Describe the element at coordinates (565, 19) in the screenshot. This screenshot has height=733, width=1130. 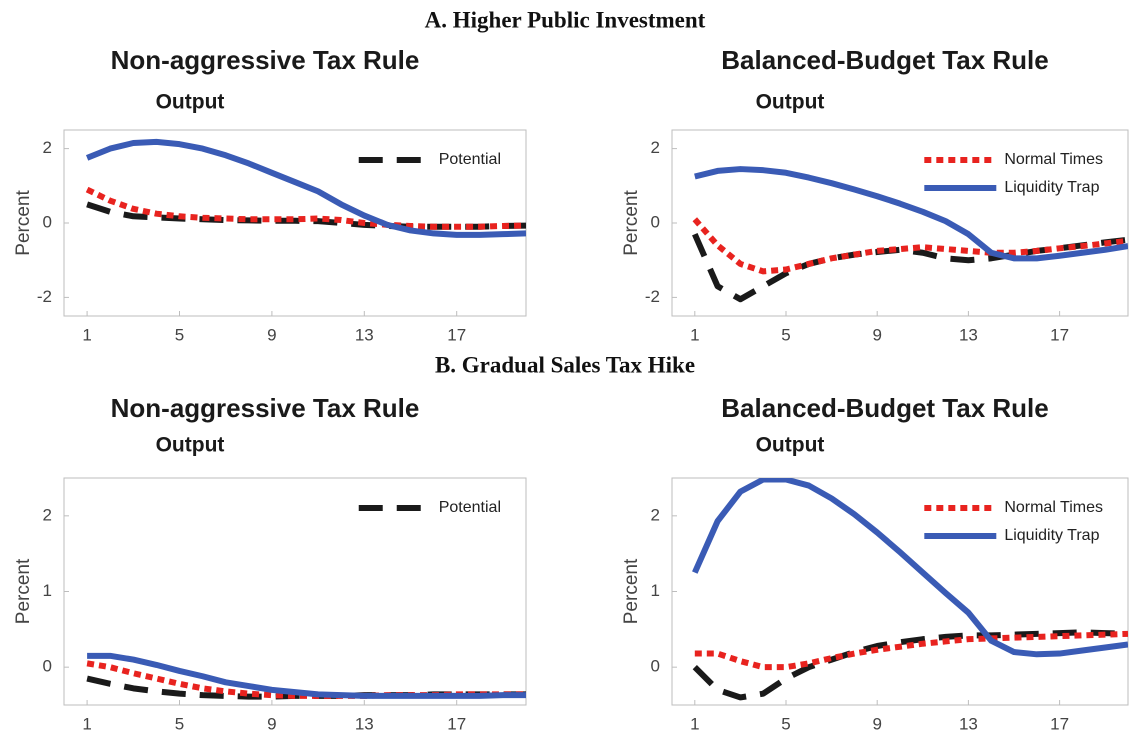
I see `section-title: A. Higher Public Investment` at that location.